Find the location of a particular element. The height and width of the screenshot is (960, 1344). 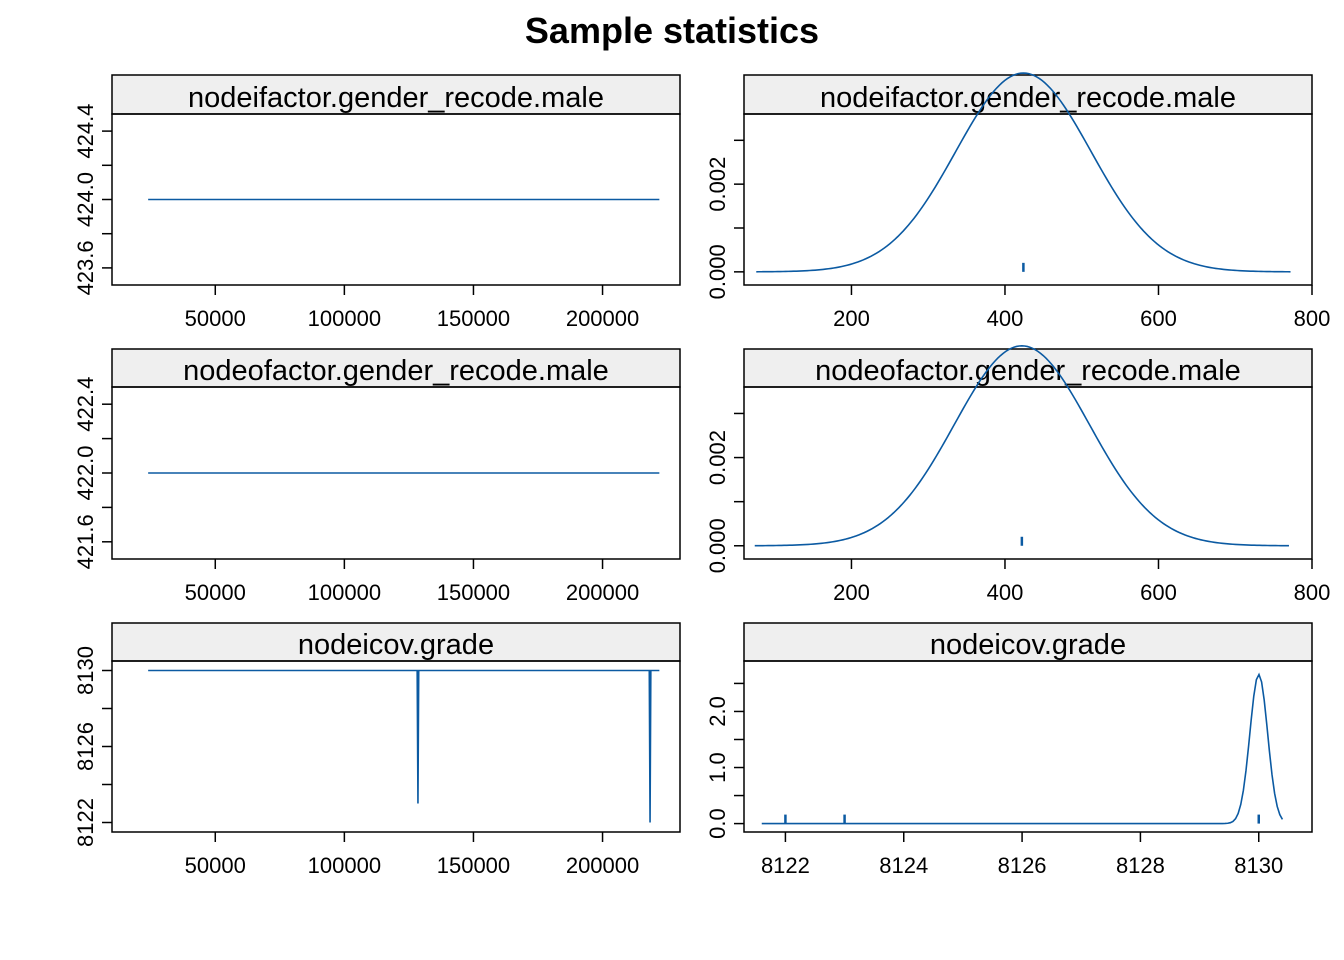

y-tick-label: 422.0 is located at coordinates (85, 472).